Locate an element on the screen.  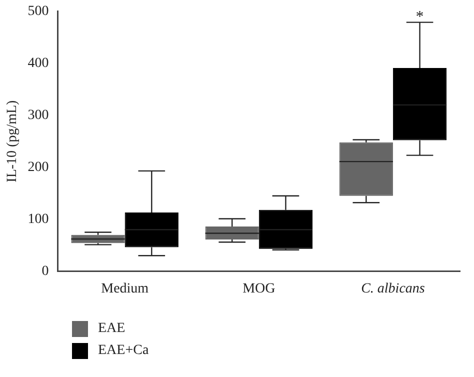
y-axis-title: IL-10 (pg/mL) is located at coordinates (12, 141).